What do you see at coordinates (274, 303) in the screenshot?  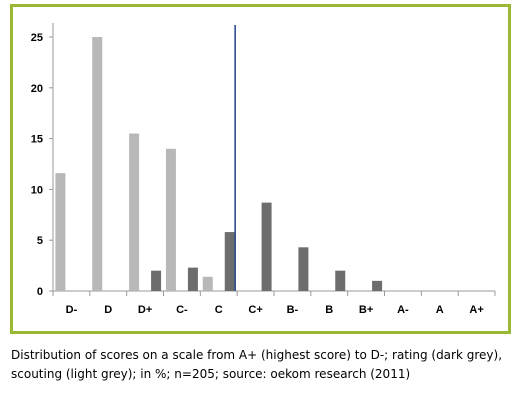 I see `x-axis: D- D D+ C- C C+ B- B B+ A- A A+` at bounding box center [274, 303].